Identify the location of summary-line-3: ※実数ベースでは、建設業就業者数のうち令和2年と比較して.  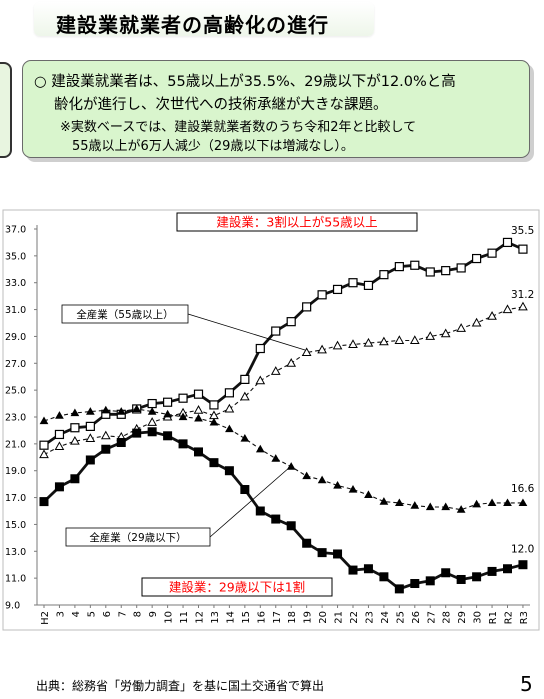
(238, 127).